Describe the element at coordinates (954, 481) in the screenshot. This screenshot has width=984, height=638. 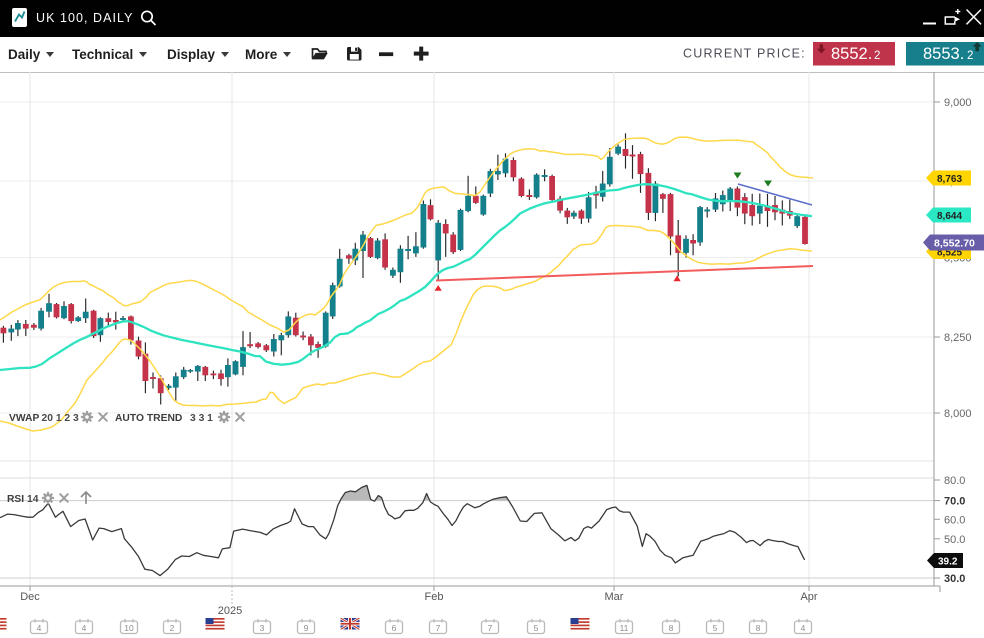
I see `svg-text: 80.0` at that location.